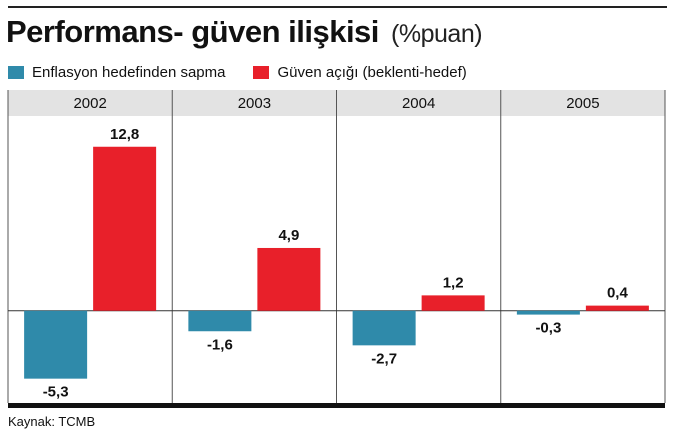 The width and height of the screenshot is (677, 435). What do you see at coordinates (129, 72) in the screenshot?
I see `legend-label-series-1: Enflasyon hedefinden sapma` at bounding box center [129, 72].